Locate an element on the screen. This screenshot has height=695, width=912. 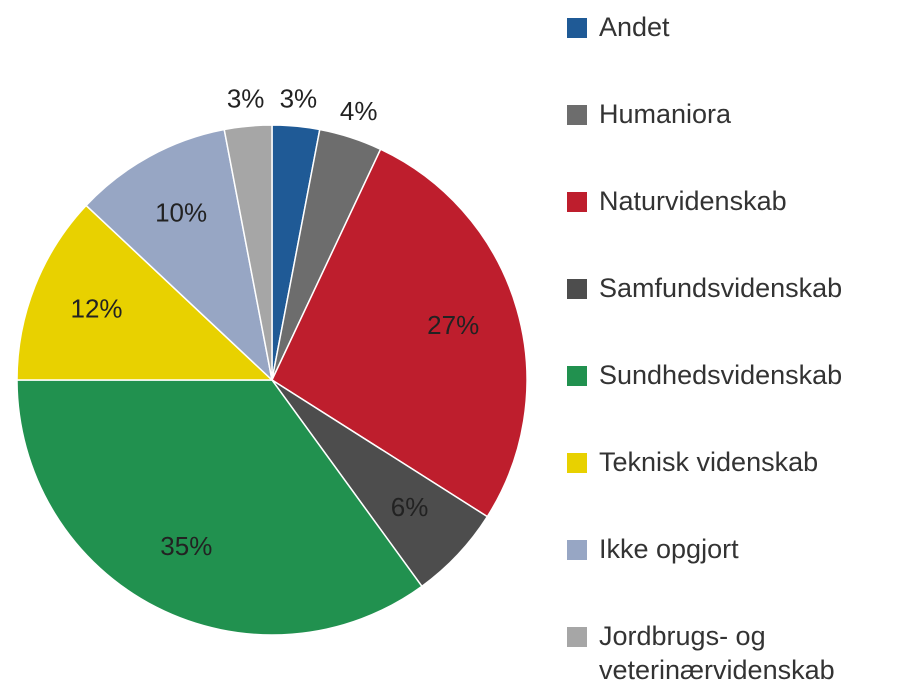
legend-item: Jordbrugs- og veterinærvidenskab is located at coordinates (737, 653).